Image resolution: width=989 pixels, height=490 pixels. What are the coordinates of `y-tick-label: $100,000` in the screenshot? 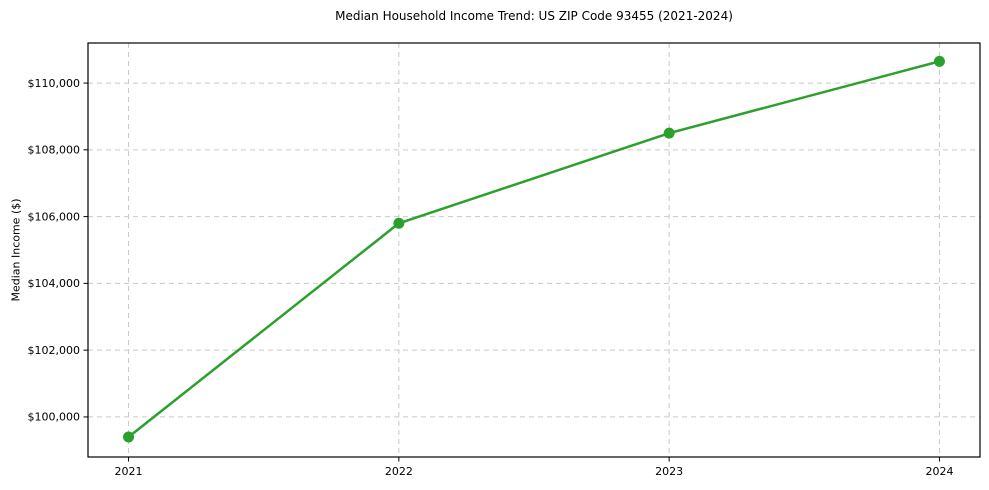 It's located at (54, 417).